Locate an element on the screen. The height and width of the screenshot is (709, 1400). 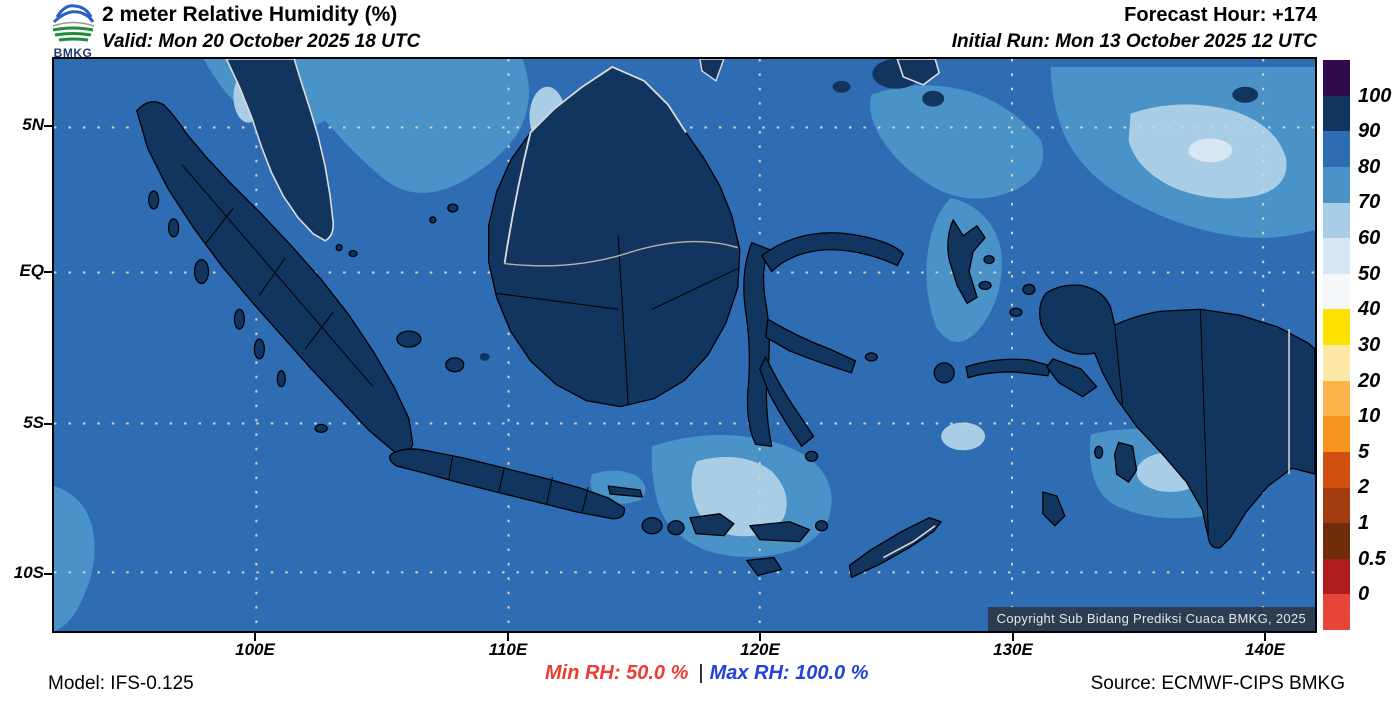
ocean-50-60-patch is located at coordinates (1210, 150).